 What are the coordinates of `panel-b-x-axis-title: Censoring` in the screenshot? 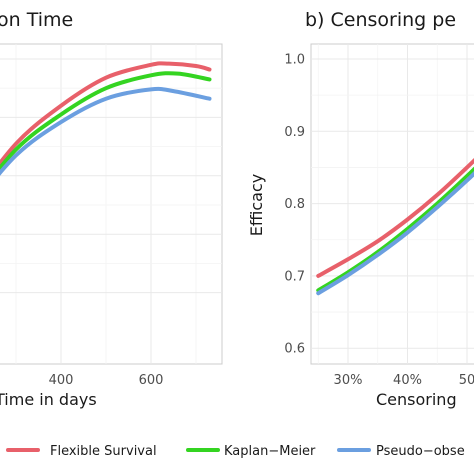 It's located at (416, 399).